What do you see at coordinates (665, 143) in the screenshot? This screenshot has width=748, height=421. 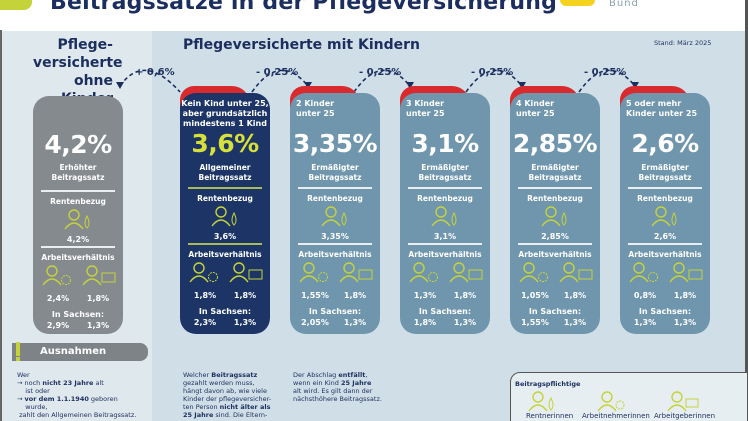 I see `card-rate: 2,6%` at bounding box center [665, 143].